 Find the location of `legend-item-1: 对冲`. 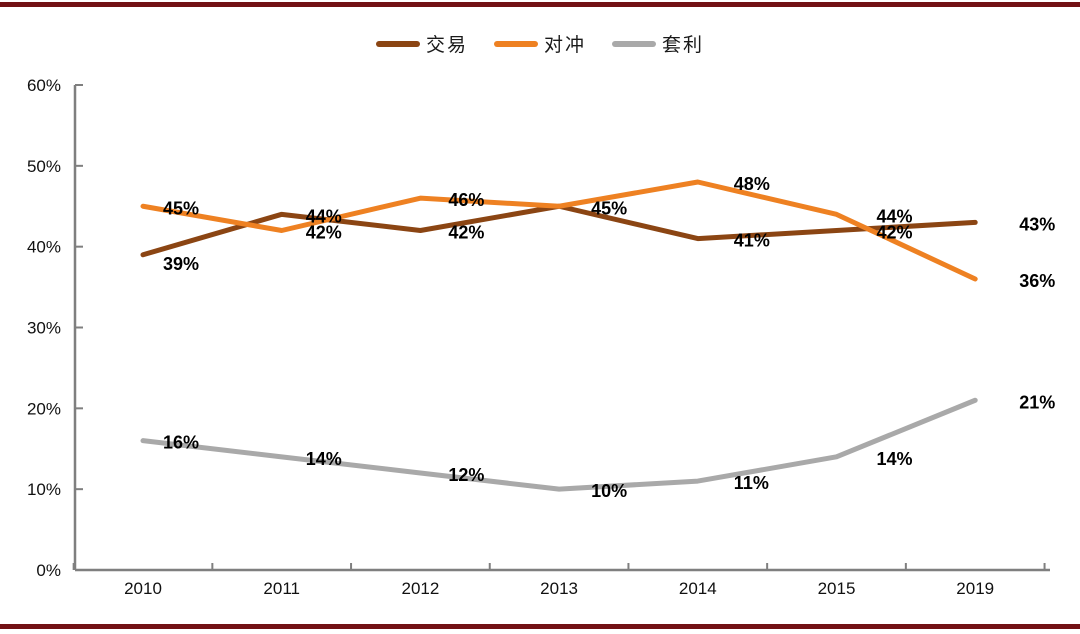

legend-item-1: 对冲 is located at coordinates (539, 43).